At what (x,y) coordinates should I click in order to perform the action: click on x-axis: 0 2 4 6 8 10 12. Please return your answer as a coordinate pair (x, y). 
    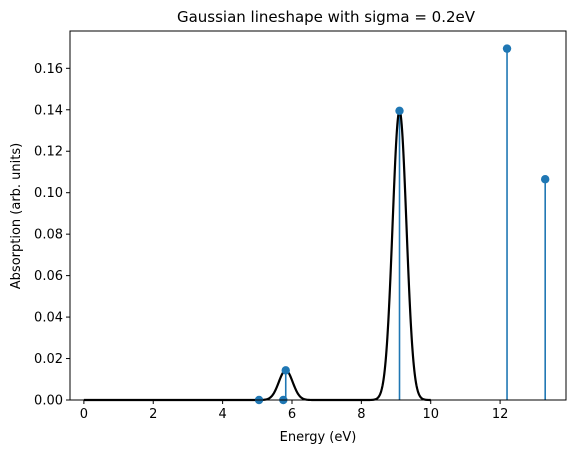
    Looking at the image, I should click on (294, 411).